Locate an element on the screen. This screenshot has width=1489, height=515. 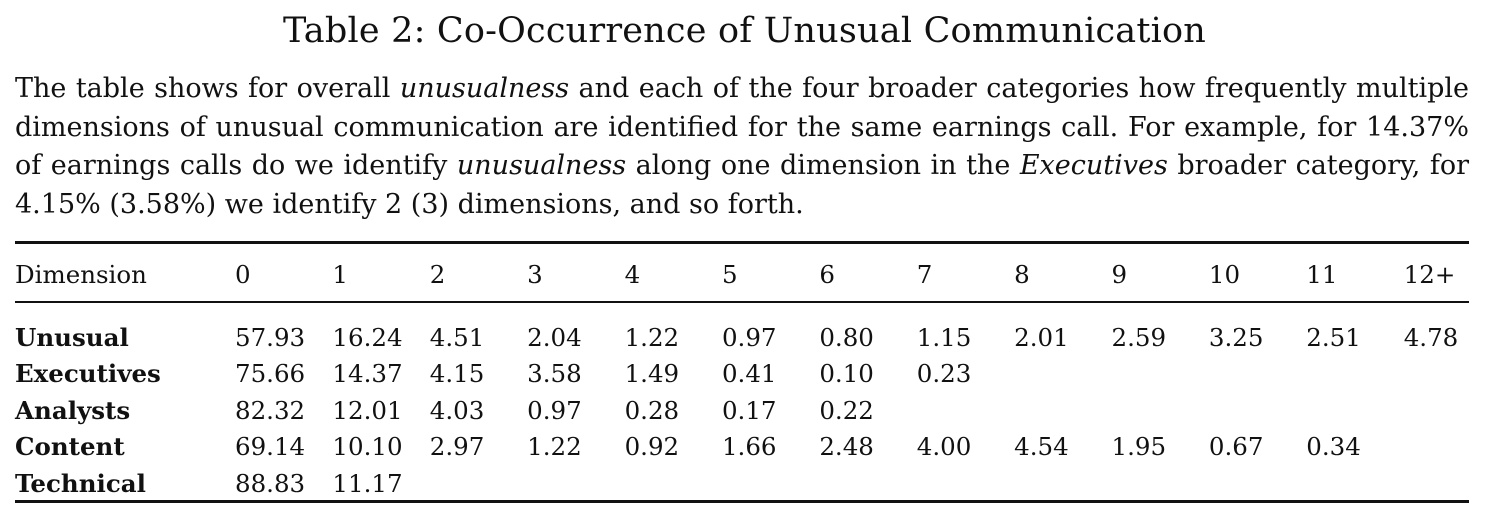
table-cell: 1.49 is located at coordinates (652, 373).